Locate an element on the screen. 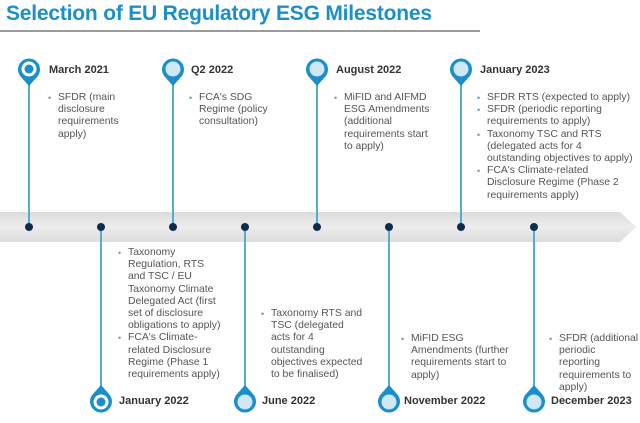 This screenshot has height=423, width=640. milestone-date: December 2023 is located at coordinates (591, 401).